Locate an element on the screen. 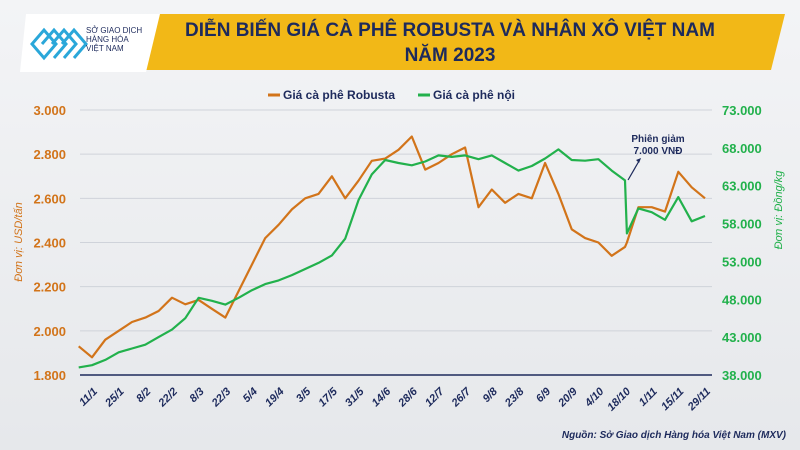  y-left-tick-label: 2.400 is located at coordinates (49, 243).